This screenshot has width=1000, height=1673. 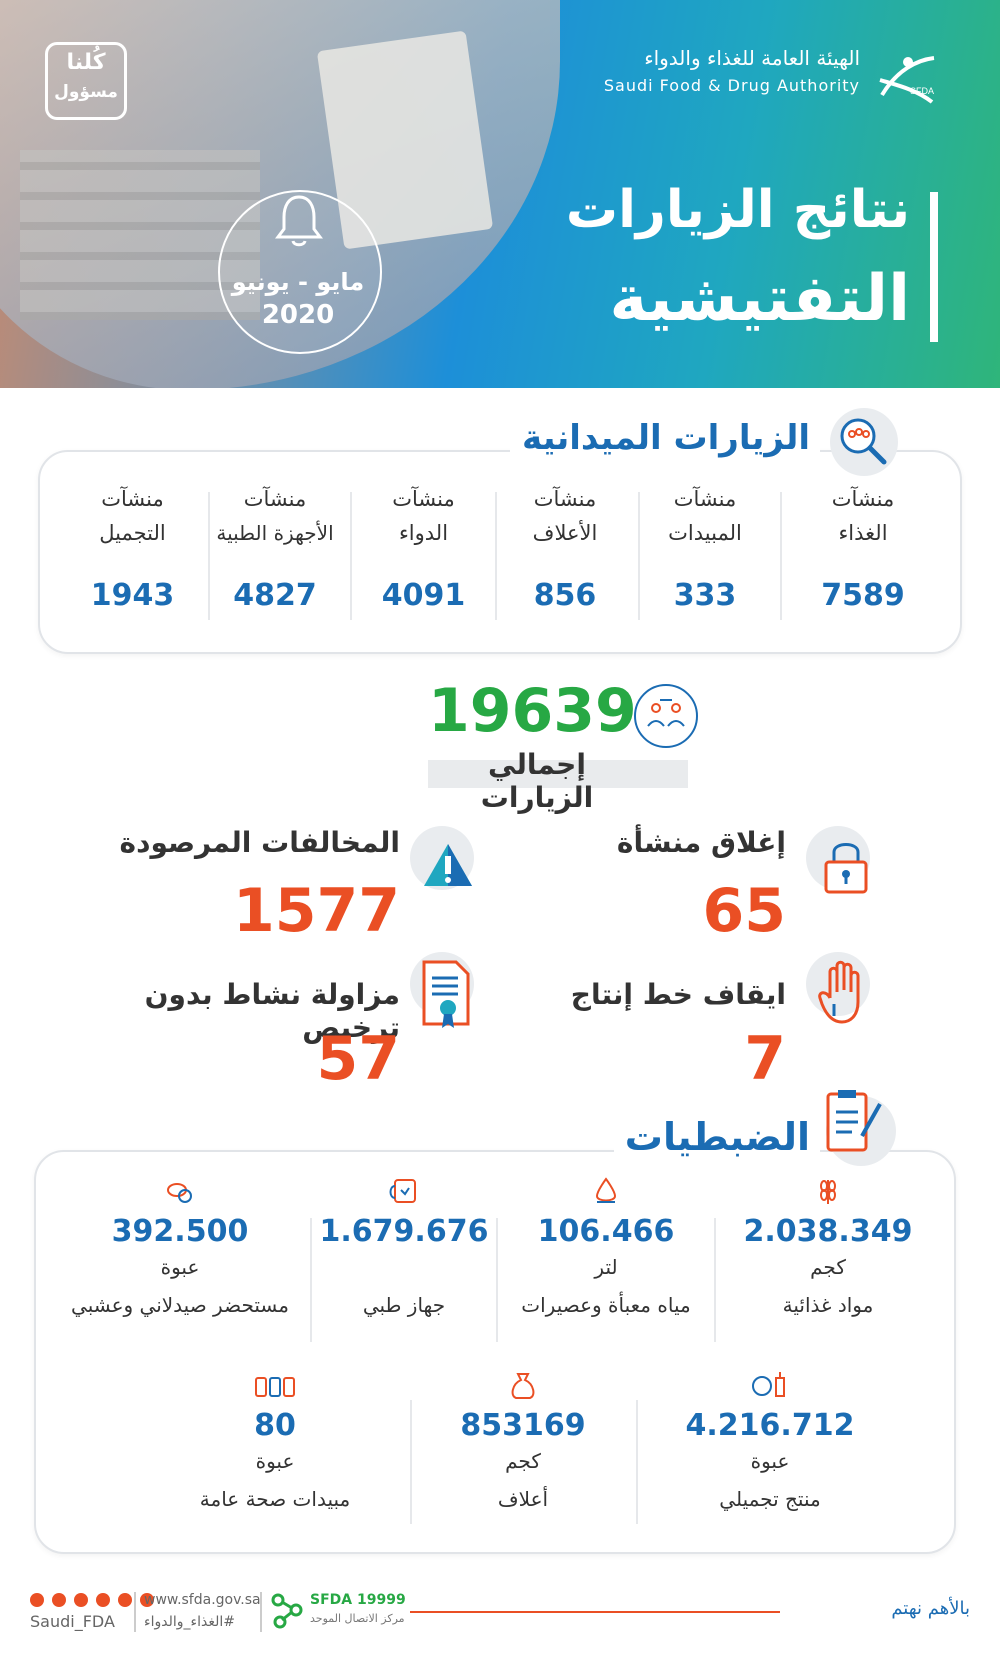 What do you see at coordinates (523, 1440) in the screenshot?
I see `seizure-feed: 853169 كجم أعلاف` at bounding box center [523, 1440].